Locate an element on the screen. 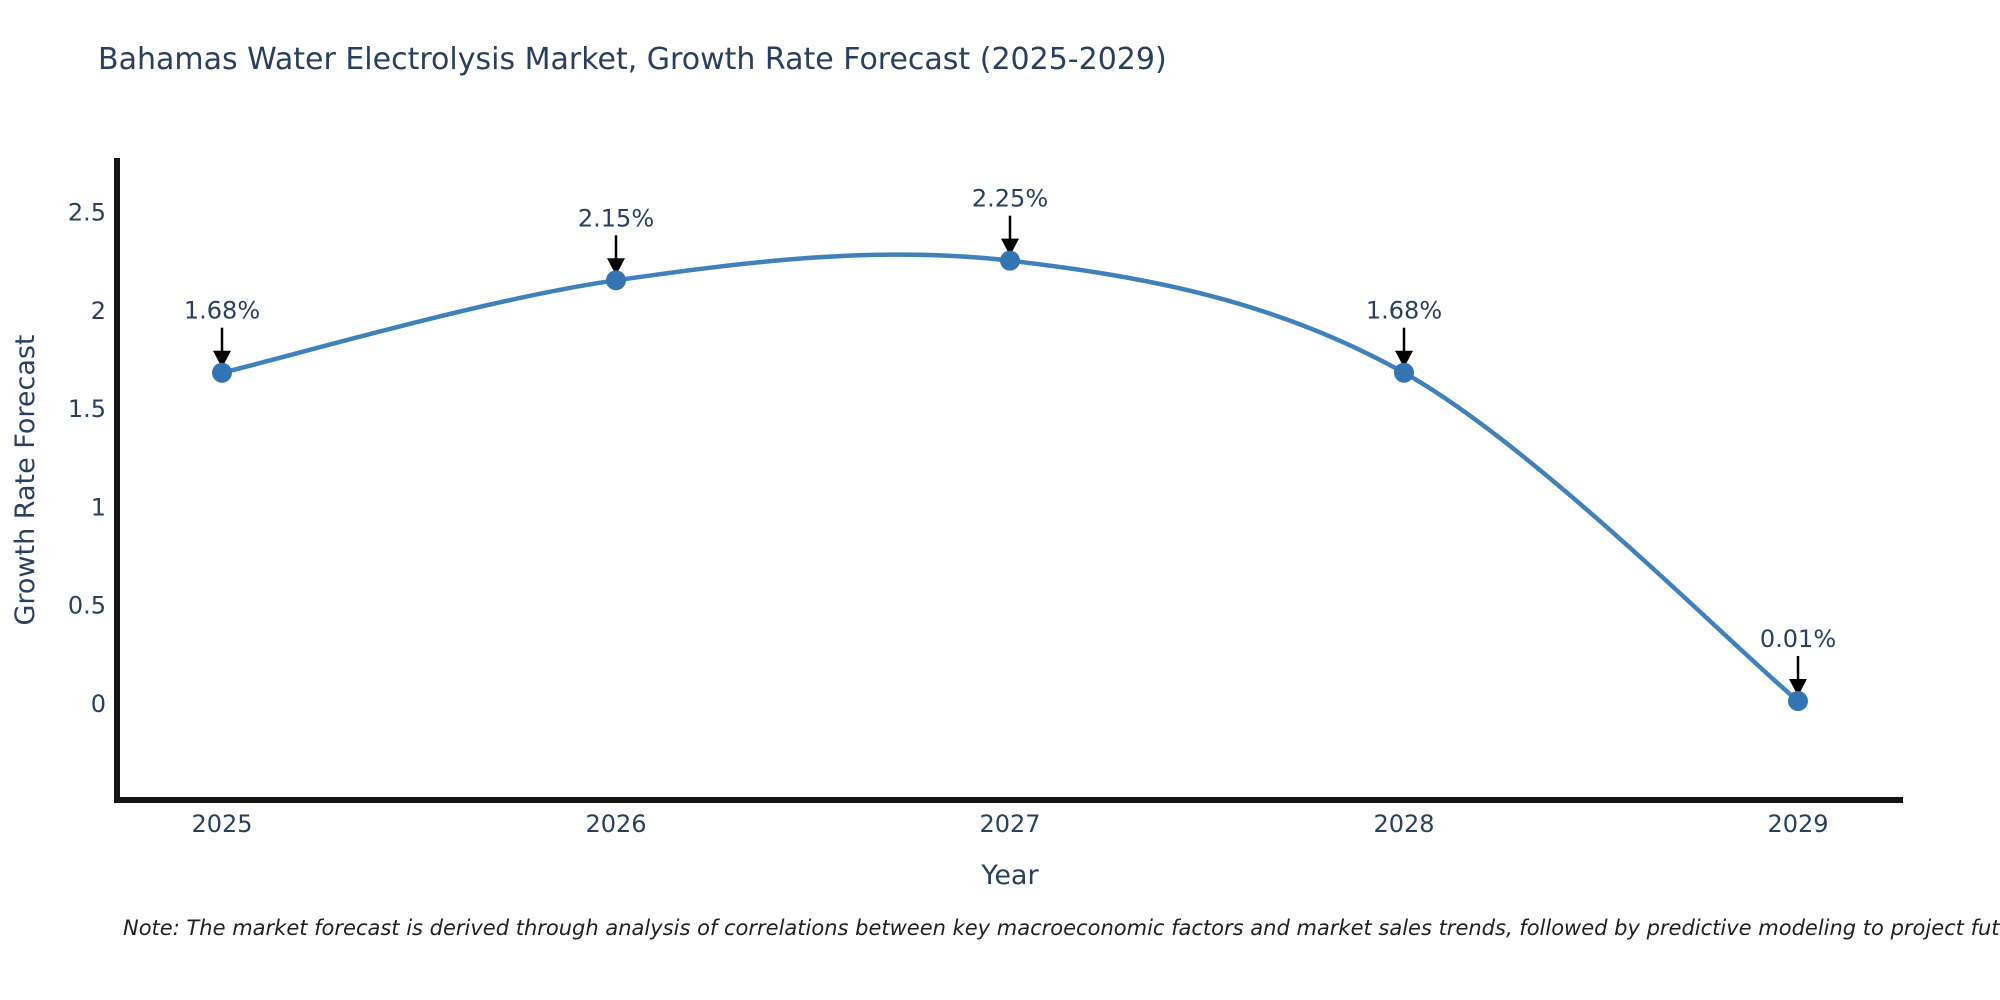 Image resolution: width=2000 pixels, height=1000 pixels. data-point-label: 2.15% is located at coordinates (616, 218).